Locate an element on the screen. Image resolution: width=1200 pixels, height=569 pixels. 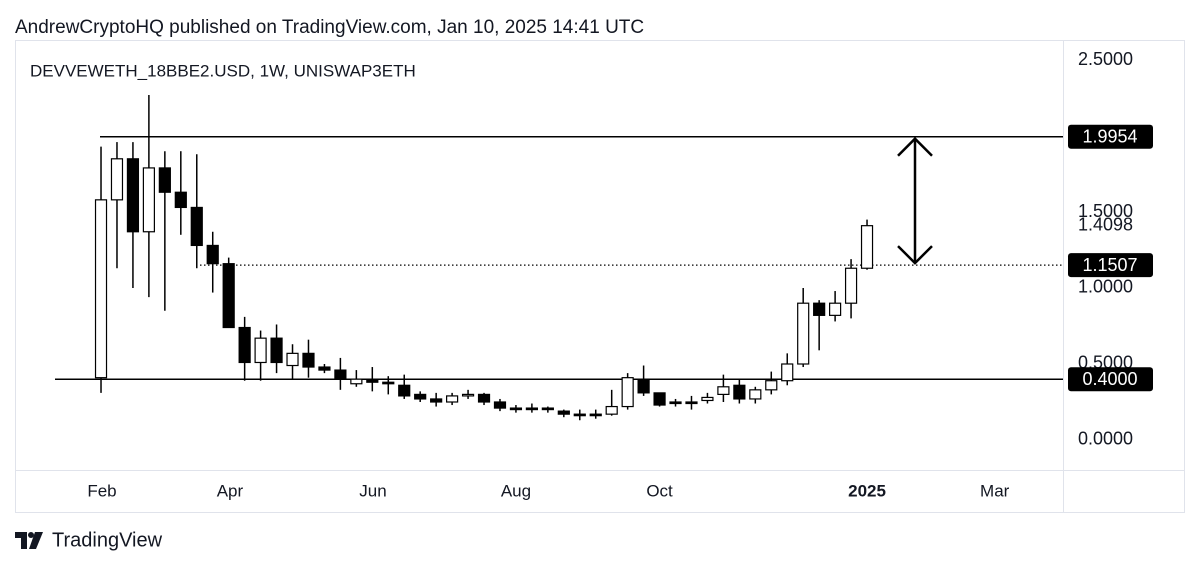
level-label: 0.4000 is located at coordinates (1109, 379).